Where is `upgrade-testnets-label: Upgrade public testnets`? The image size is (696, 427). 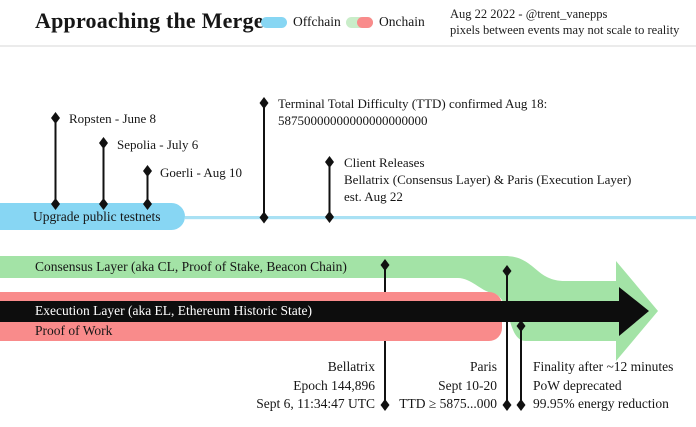 upgrade-testnets-label: Upgrade public testnets is located at coordinates (97, 216).